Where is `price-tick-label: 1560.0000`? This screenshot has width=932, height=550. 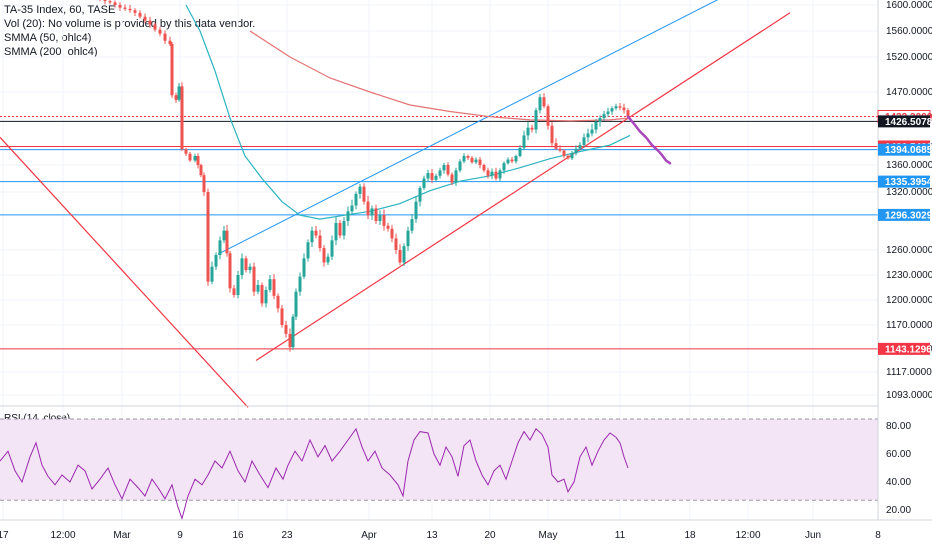
price-tick-label: 1560.0000 is located at coordinates (909, 31).